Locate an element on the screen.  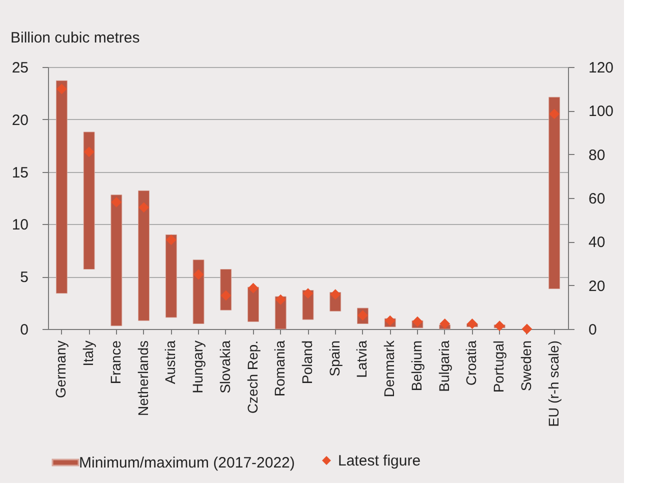
y2-tick-label: 20 is located at coordinates (597, 286).